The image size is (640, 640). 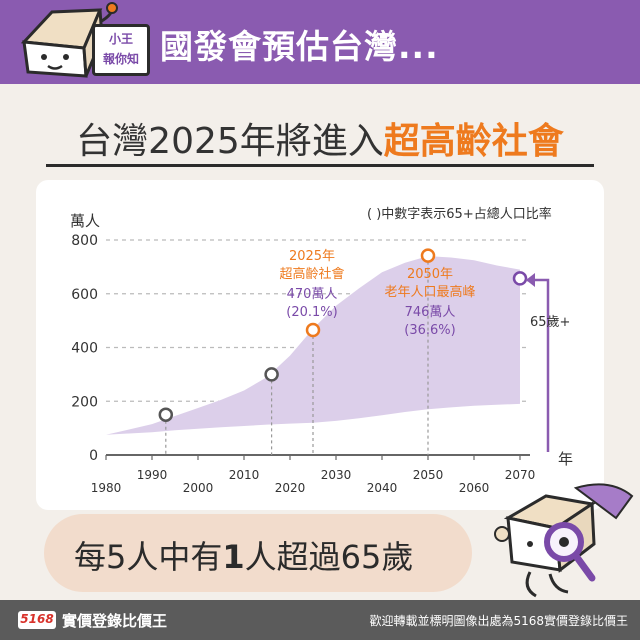 What do you see at coordinates (565, 459) in the screenshot?
I see `x-axis-label: 年` at bounding box center [565, 459].